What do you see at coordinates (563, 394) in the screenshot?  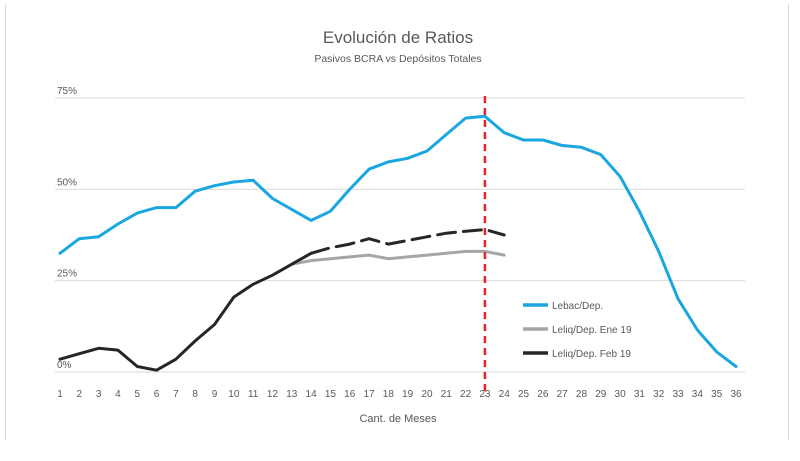 I see `x-tick-label: 27` at bounding box center [563, 394].